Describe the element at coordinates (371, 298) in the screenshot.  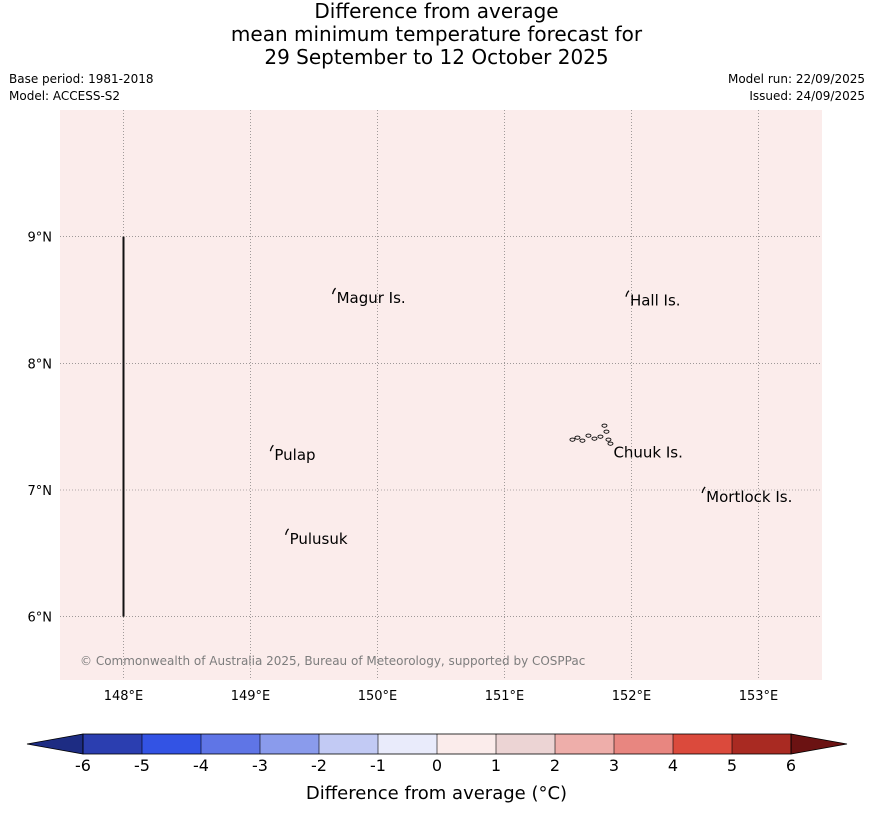
I see `place-label: Magur Is.` at that location.